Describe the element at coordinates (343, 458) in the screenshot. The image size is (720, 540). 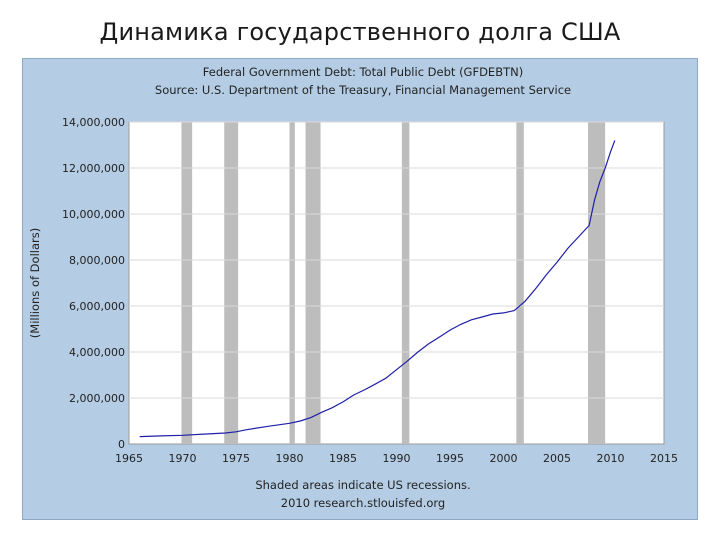
I see `x-tick-label-4: 1985` at that location.